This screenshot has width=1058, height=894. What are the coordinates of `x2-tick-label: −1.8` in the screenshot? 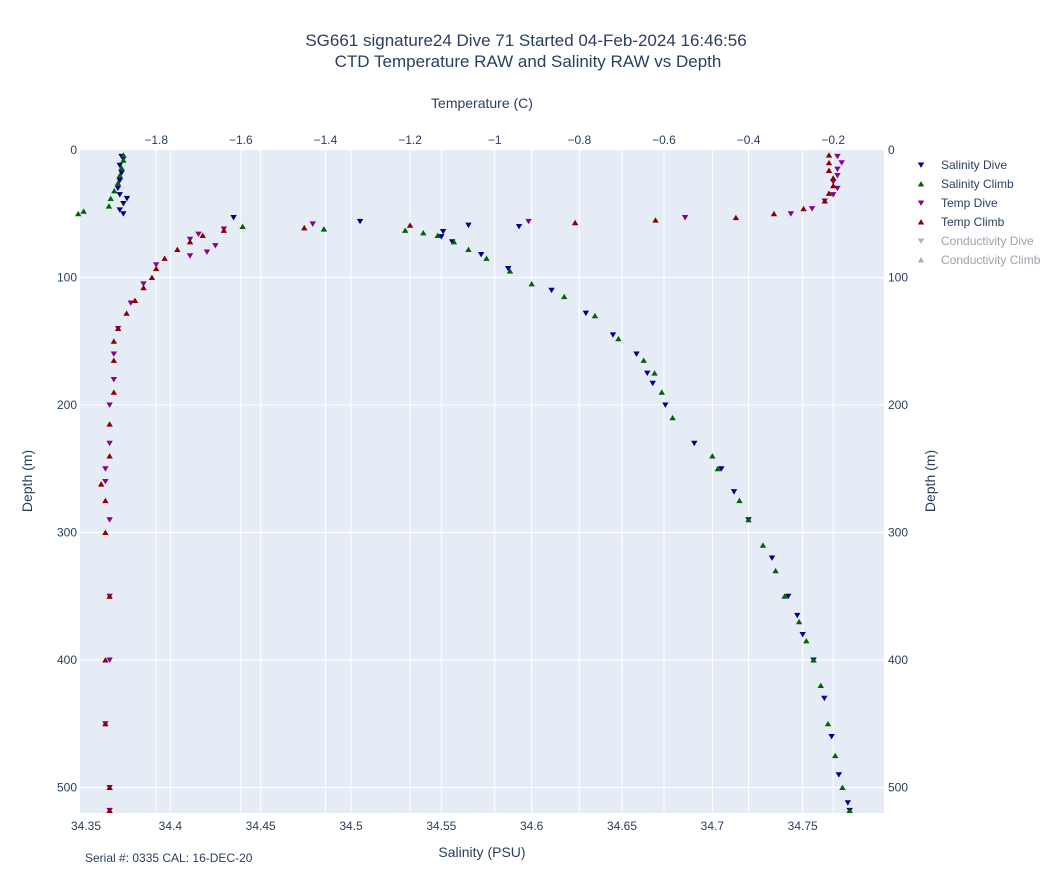 It's located at (156, 140).